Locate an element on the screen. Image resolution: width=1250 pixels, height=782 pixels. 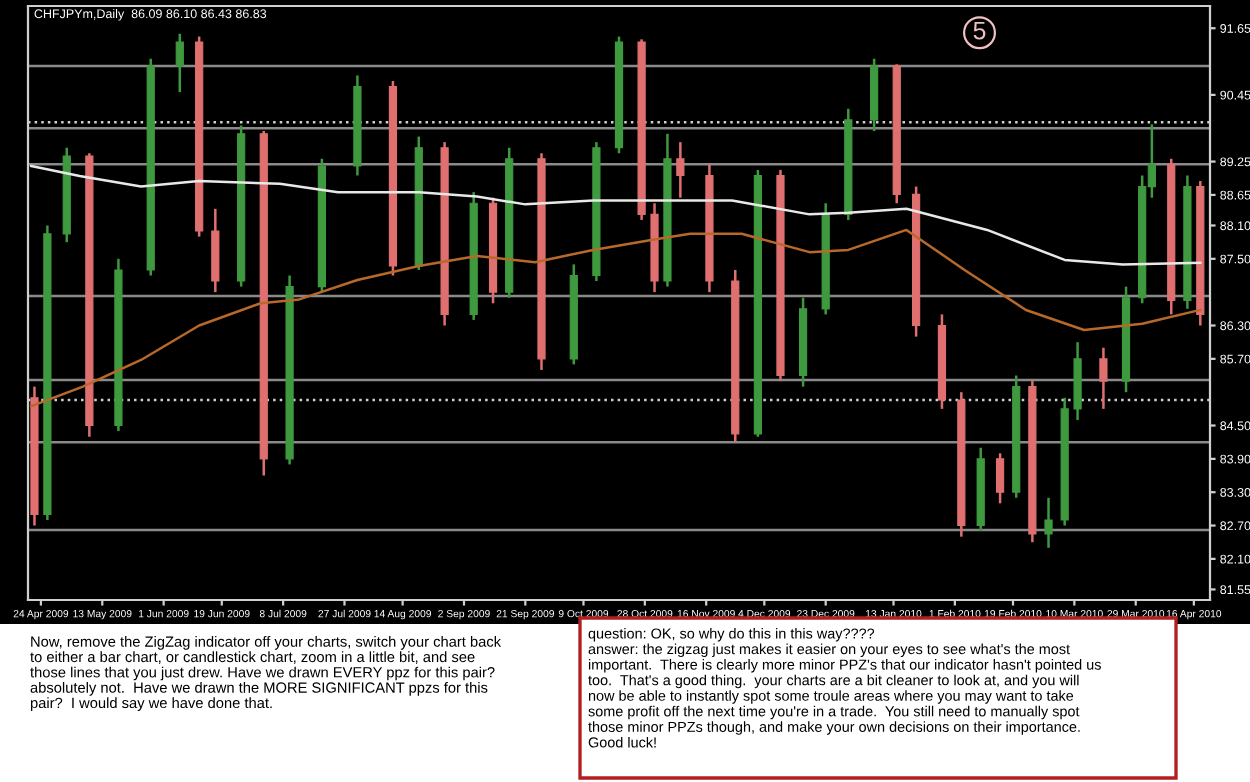
annotation: 5 is located at coordinates (979, 31).